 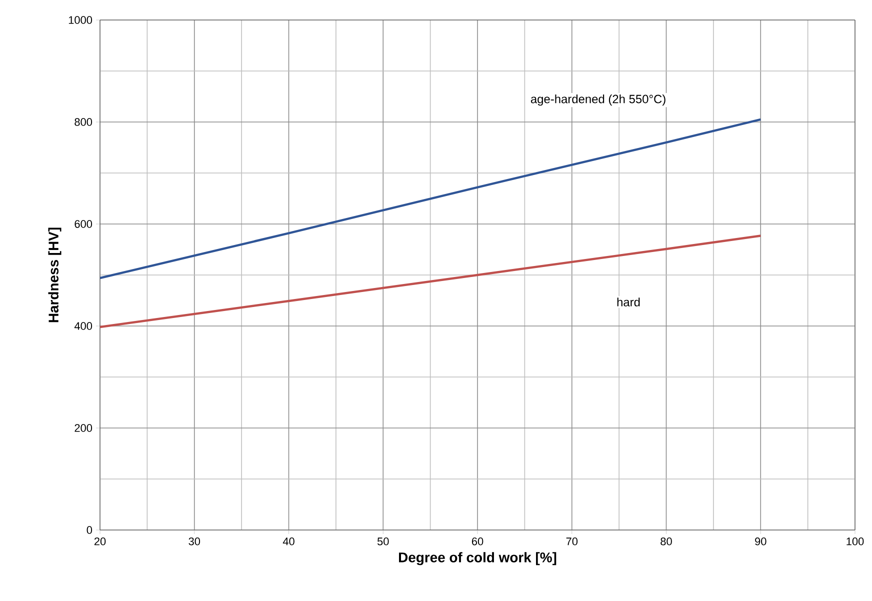 I want to click on x-tick-label: 90, so click(x=760, y=542).